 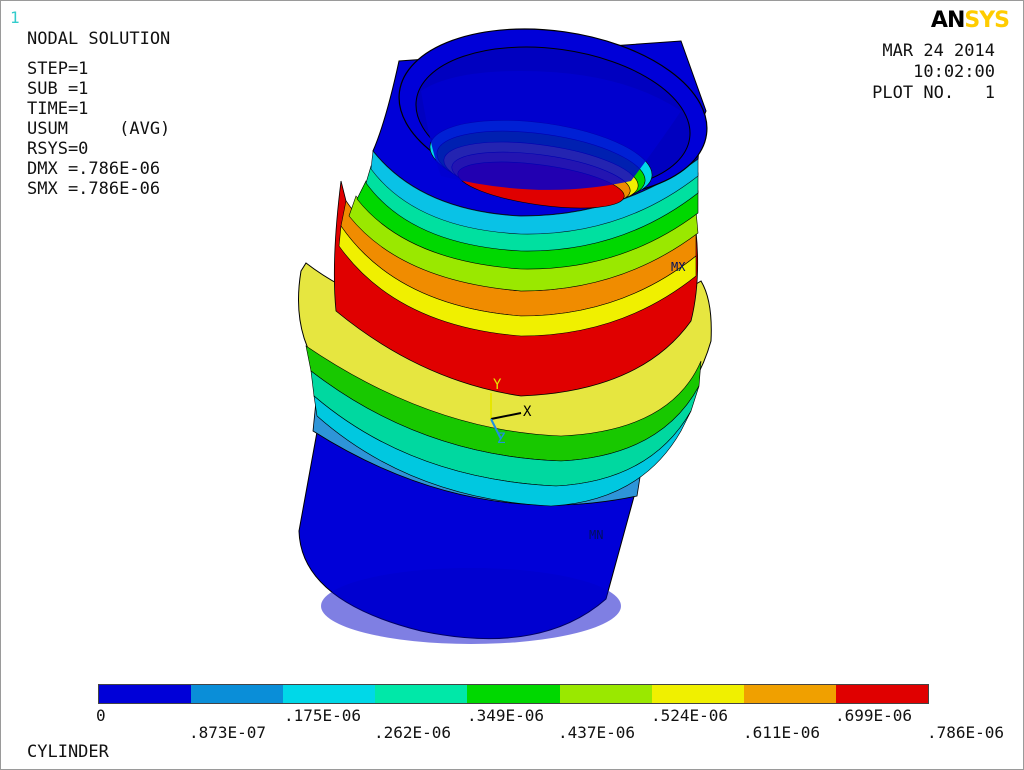 What do you see at coordinates (15, 17) in the screenshot?
I see `window-number: 1` at bounding box center [15, 17].